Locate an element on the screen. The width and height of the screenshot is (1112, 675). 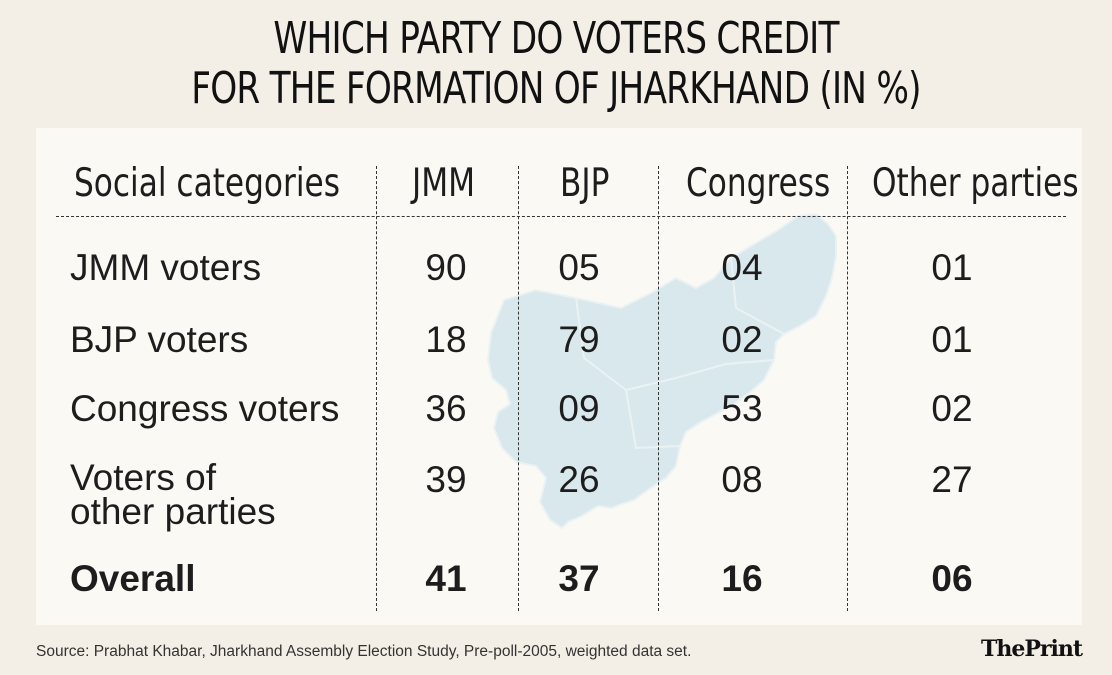
header-jmm: JMM is located at coordinates (444, 183).